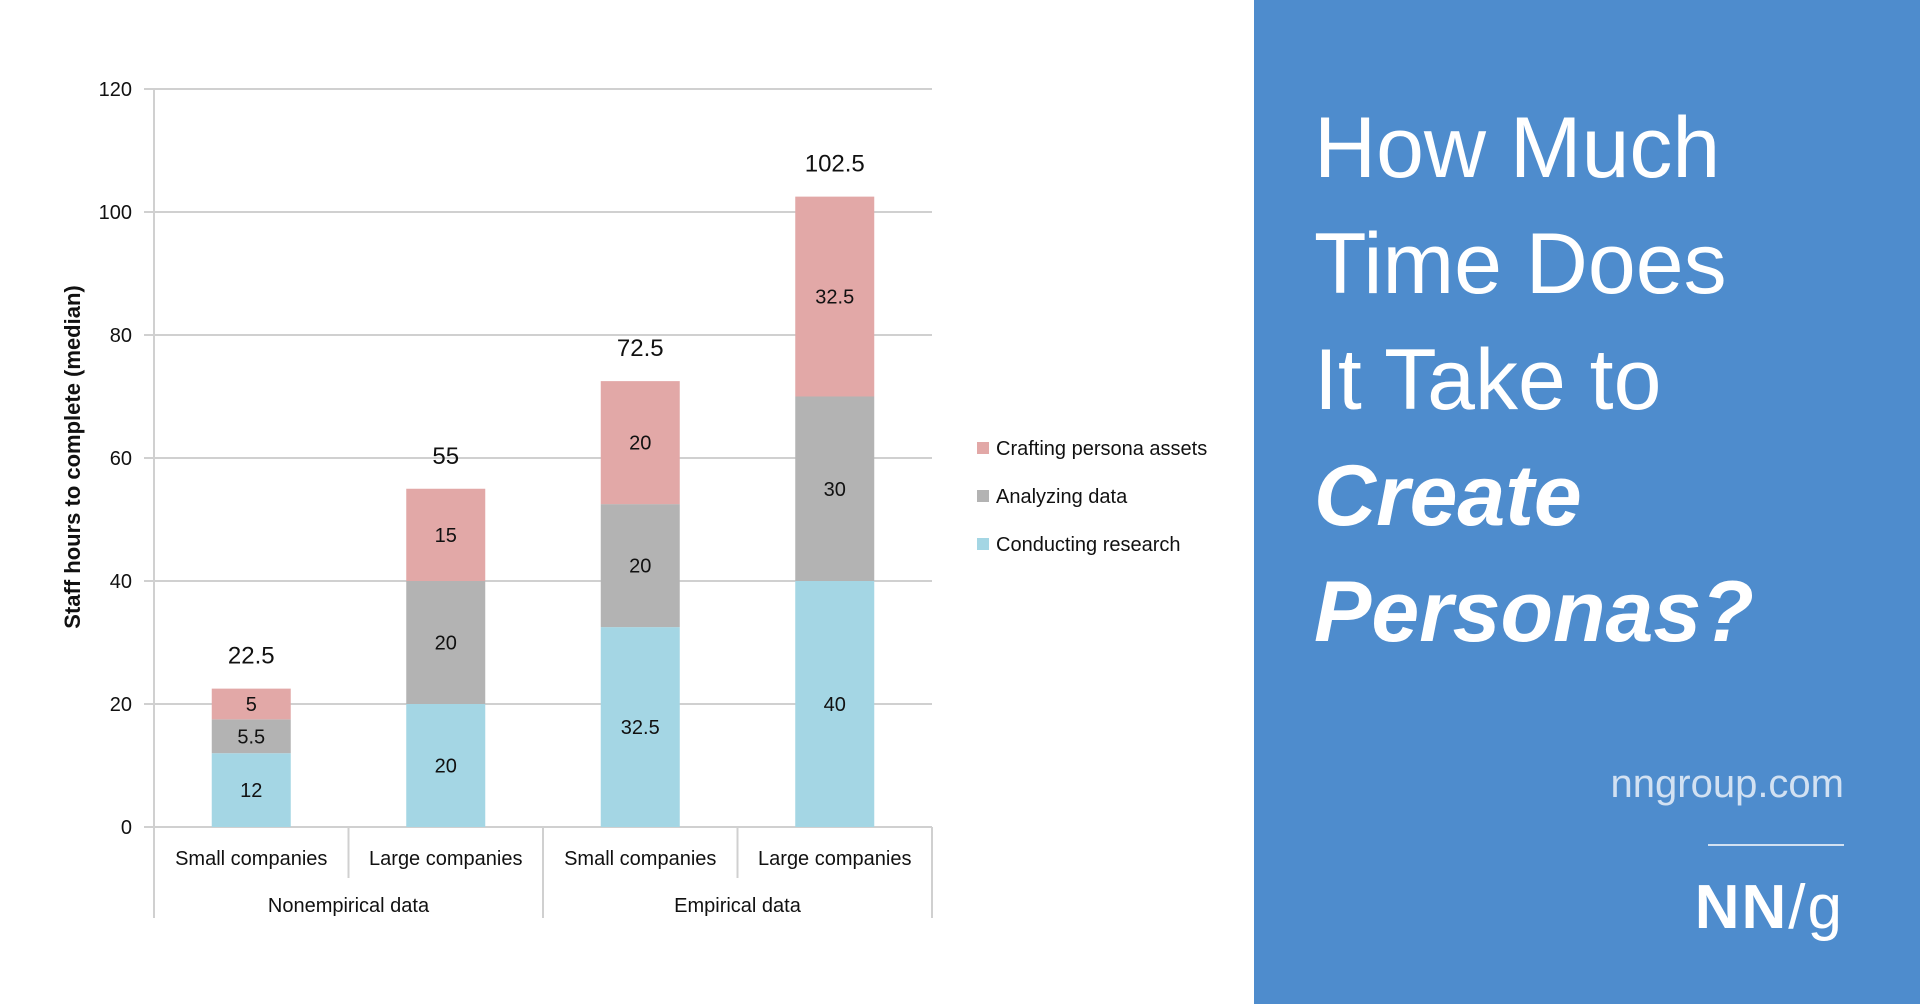 This screenshot has height=1004, width=1920. Describe the element at coordinates (115, 90) in the screenshot. I see `y-tick-label: 120` at that location.